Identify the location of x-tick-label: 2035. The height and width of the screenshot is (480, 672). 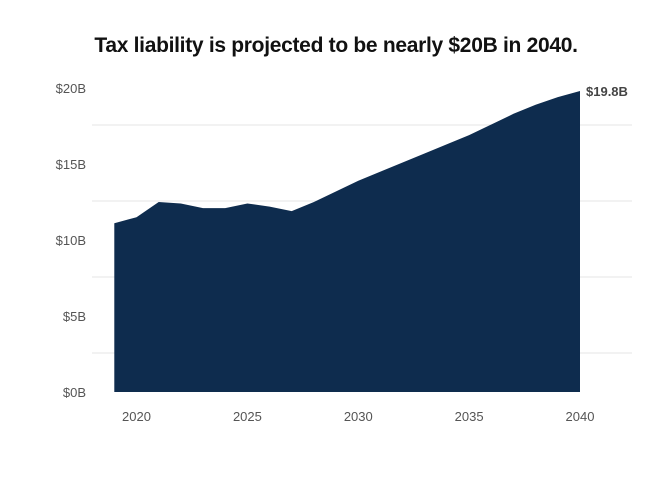
(469, 416).